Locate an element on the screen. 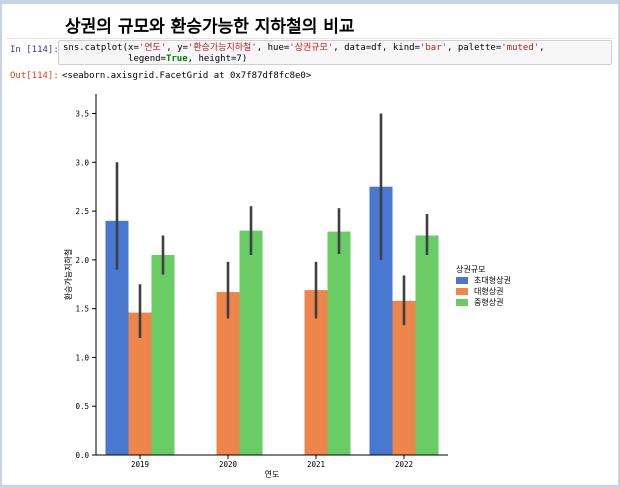 The image size is (620, 487). markdown-cell: 상권의 규모와 환승가능한 지하철의 비교 is located at coordinates (310, 21).